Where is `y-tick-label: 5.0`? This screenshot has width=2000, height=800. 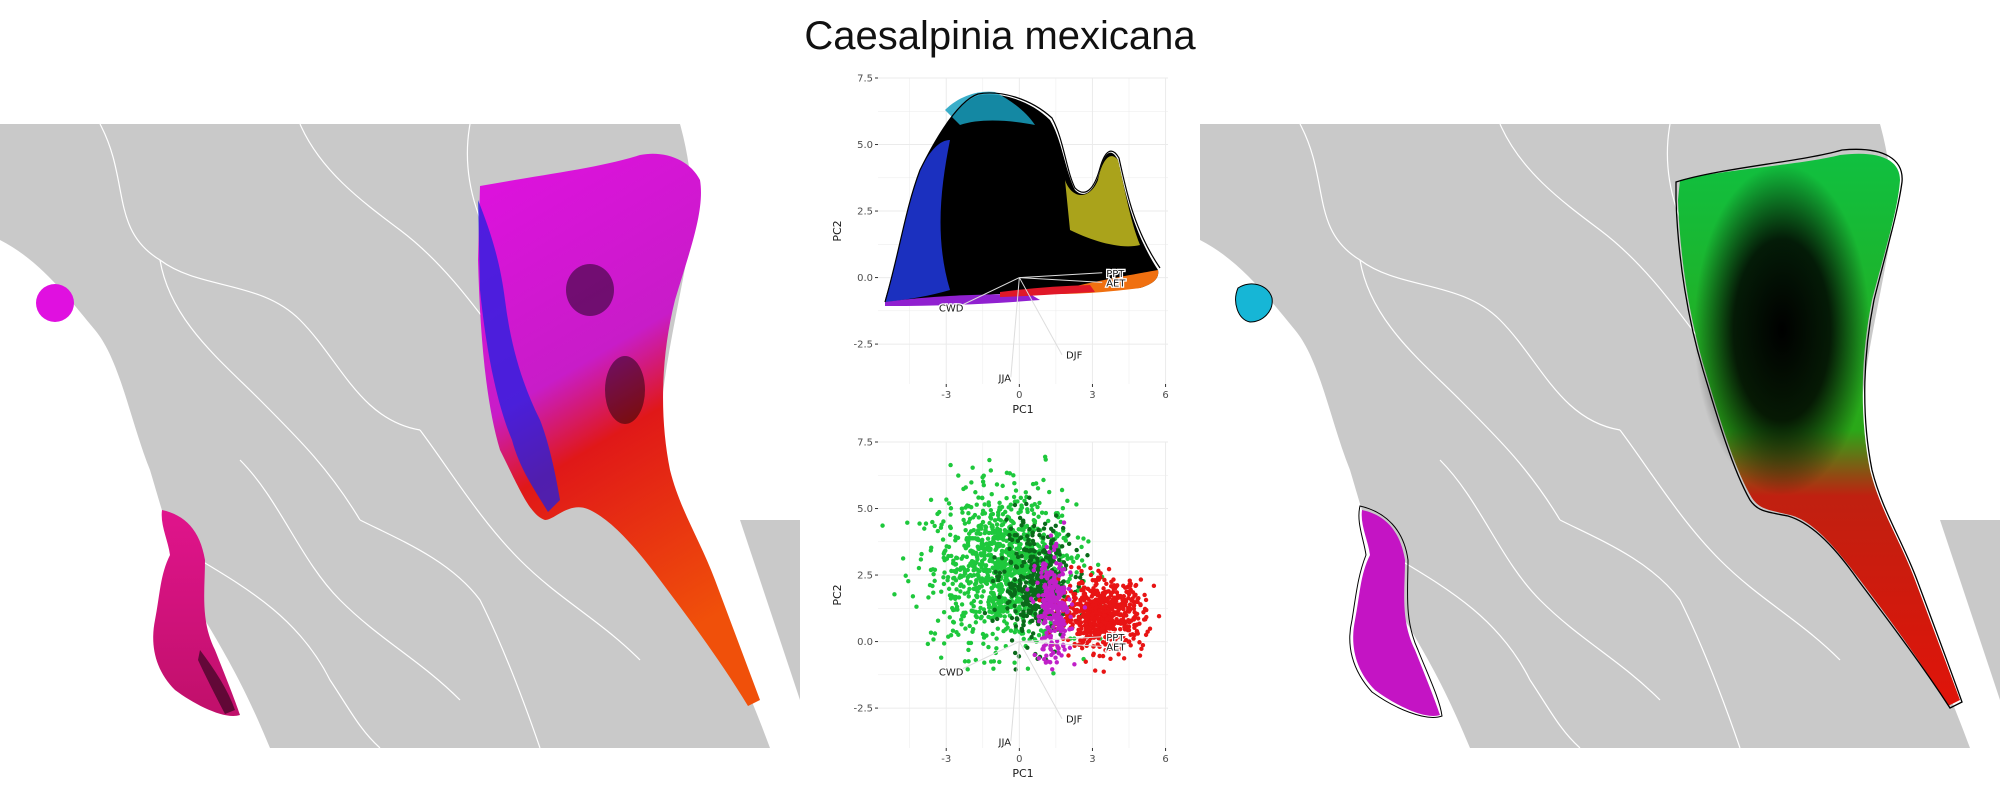 y-tick-label: 5.0 is located at coordinates (865, 145).